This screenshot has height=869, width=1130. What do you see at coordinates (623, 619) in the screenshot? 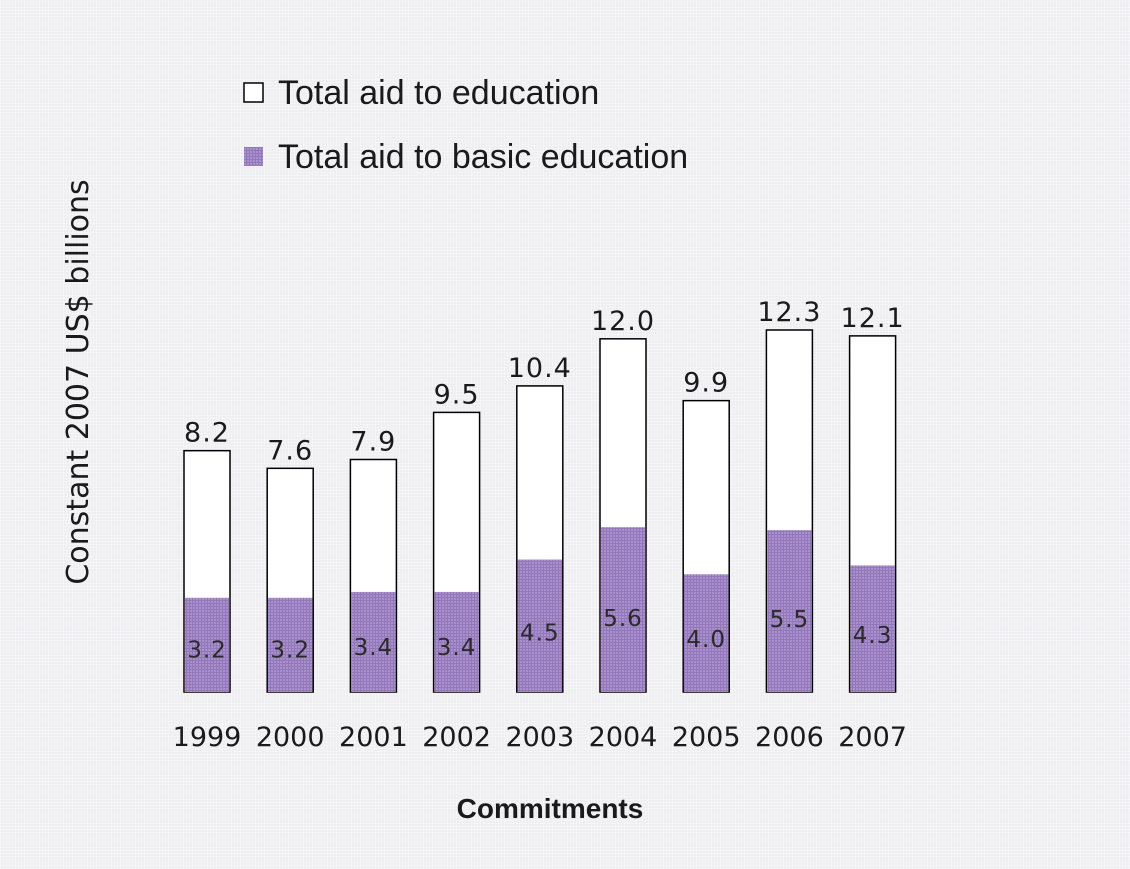
I see `basic-value-label: 5.6` at bounding box center [623, 619].